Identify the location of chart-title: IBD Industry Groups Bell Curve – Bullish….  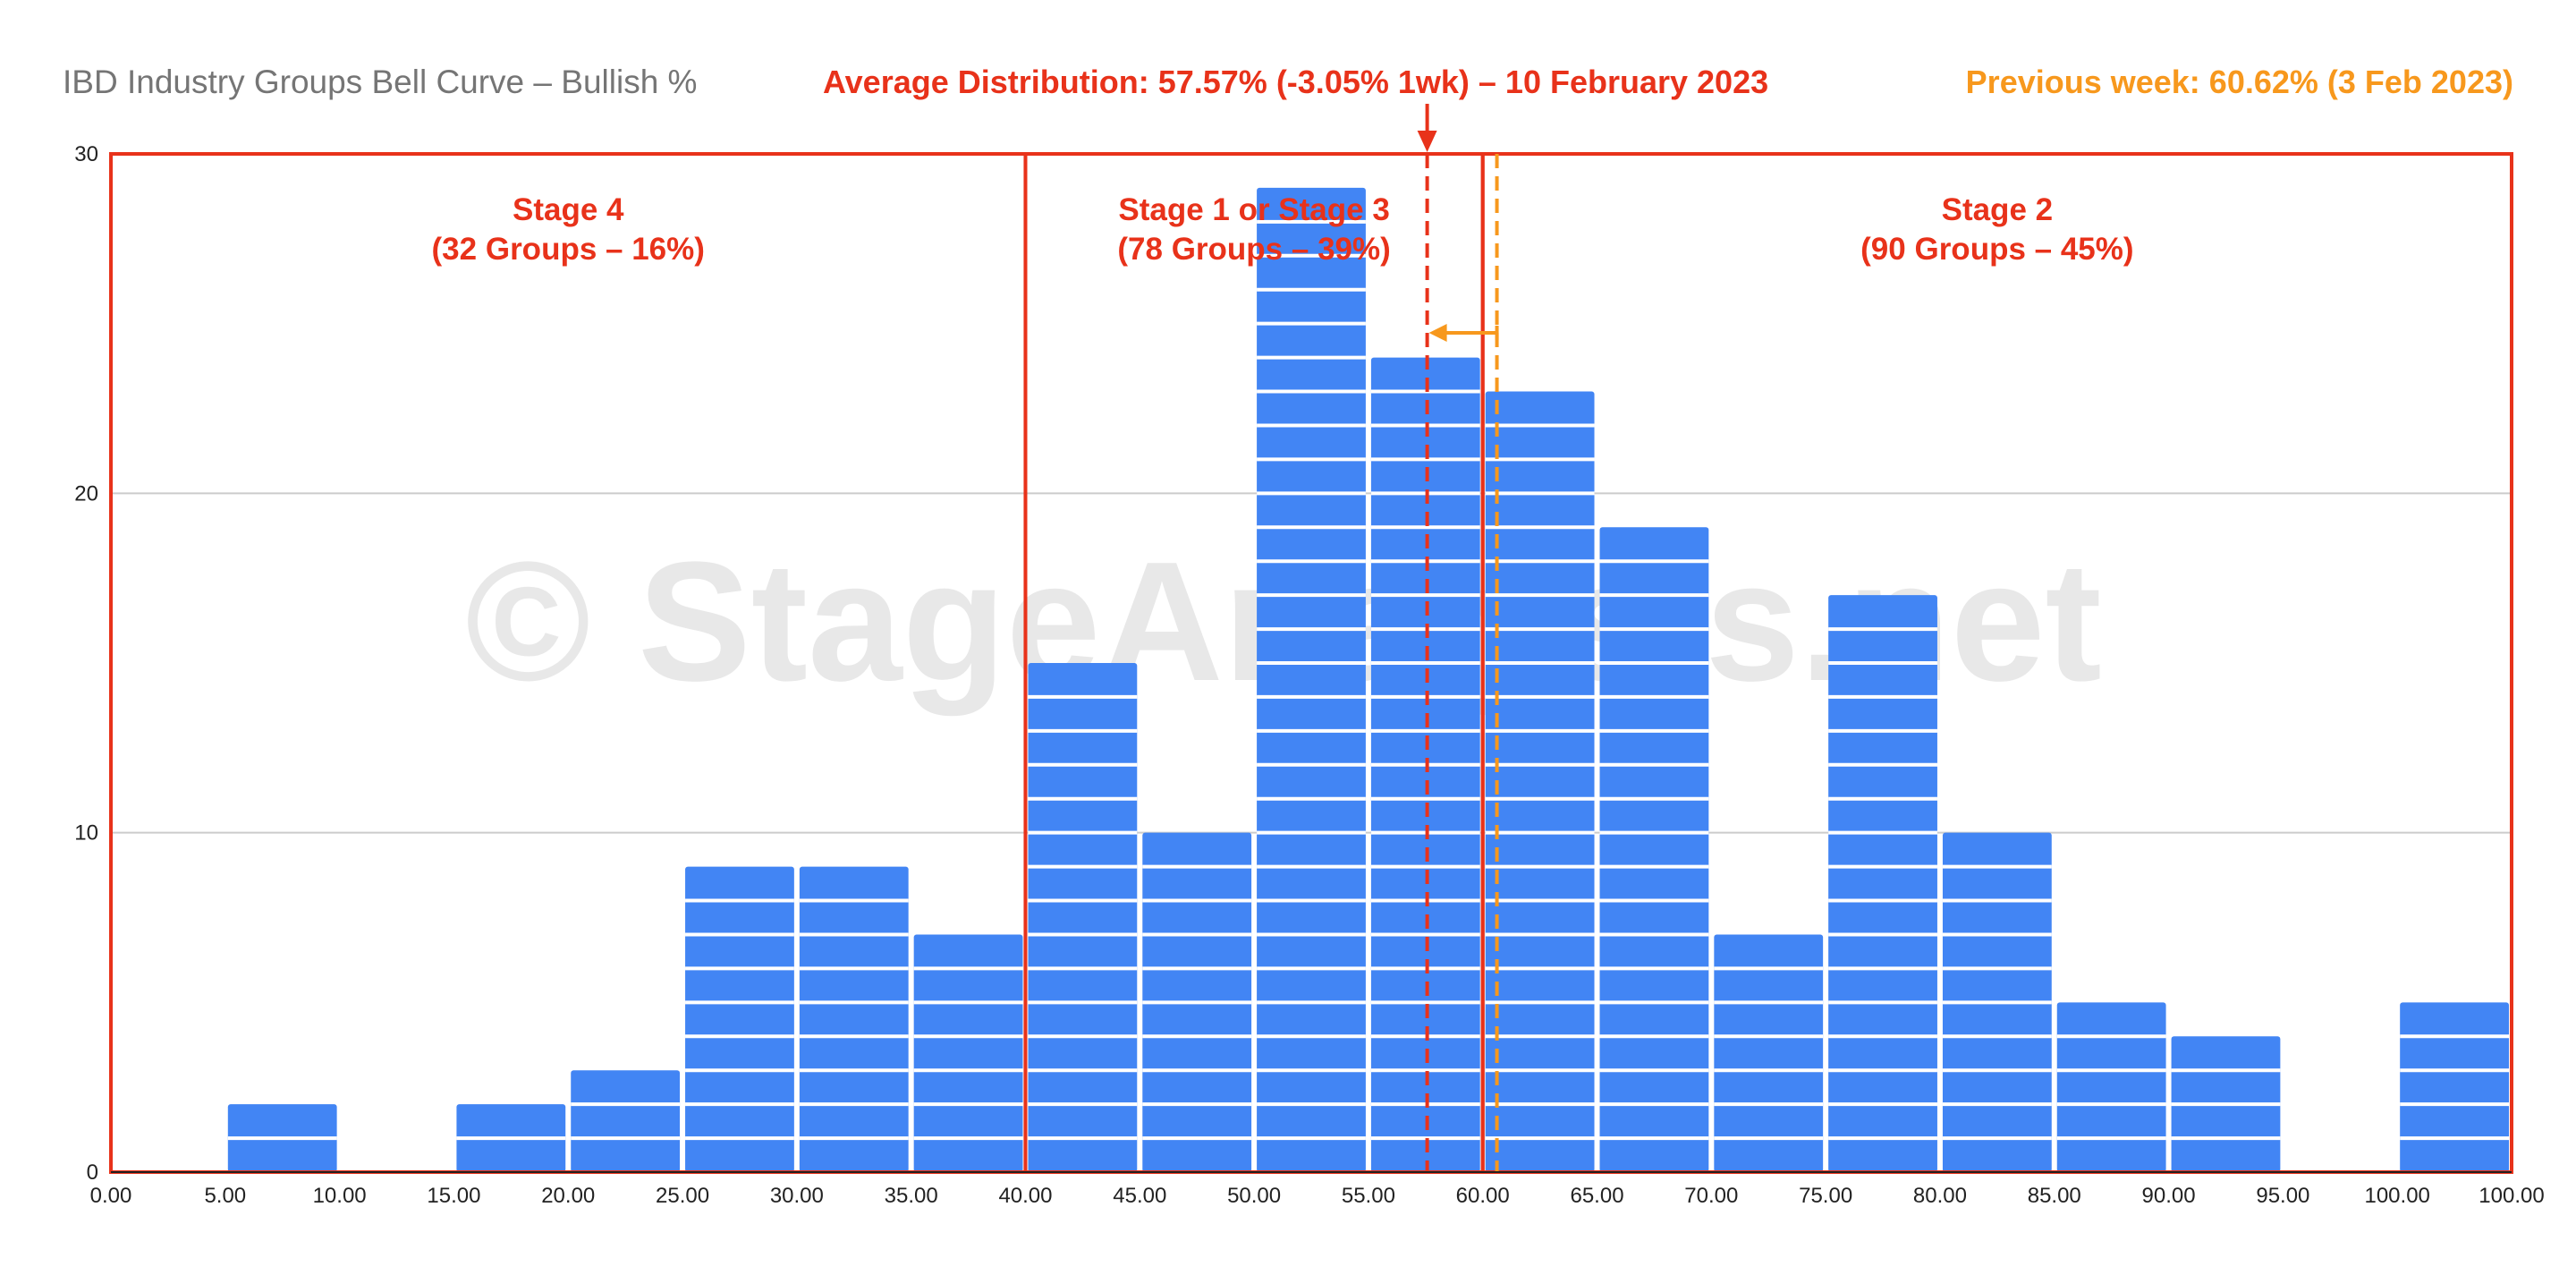
(380, 82).